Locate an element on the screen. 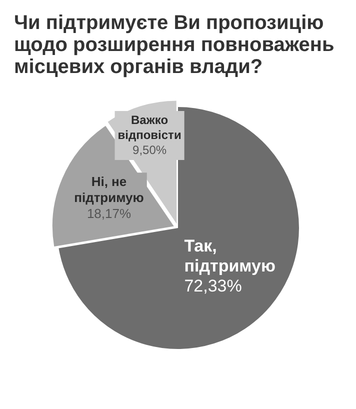 The image size is (356, 409). chart-title: Чи підтримуєте Ви пропозицію щодо розширення повноважень місцевих органів влади? is located at coordinates (174, 44).